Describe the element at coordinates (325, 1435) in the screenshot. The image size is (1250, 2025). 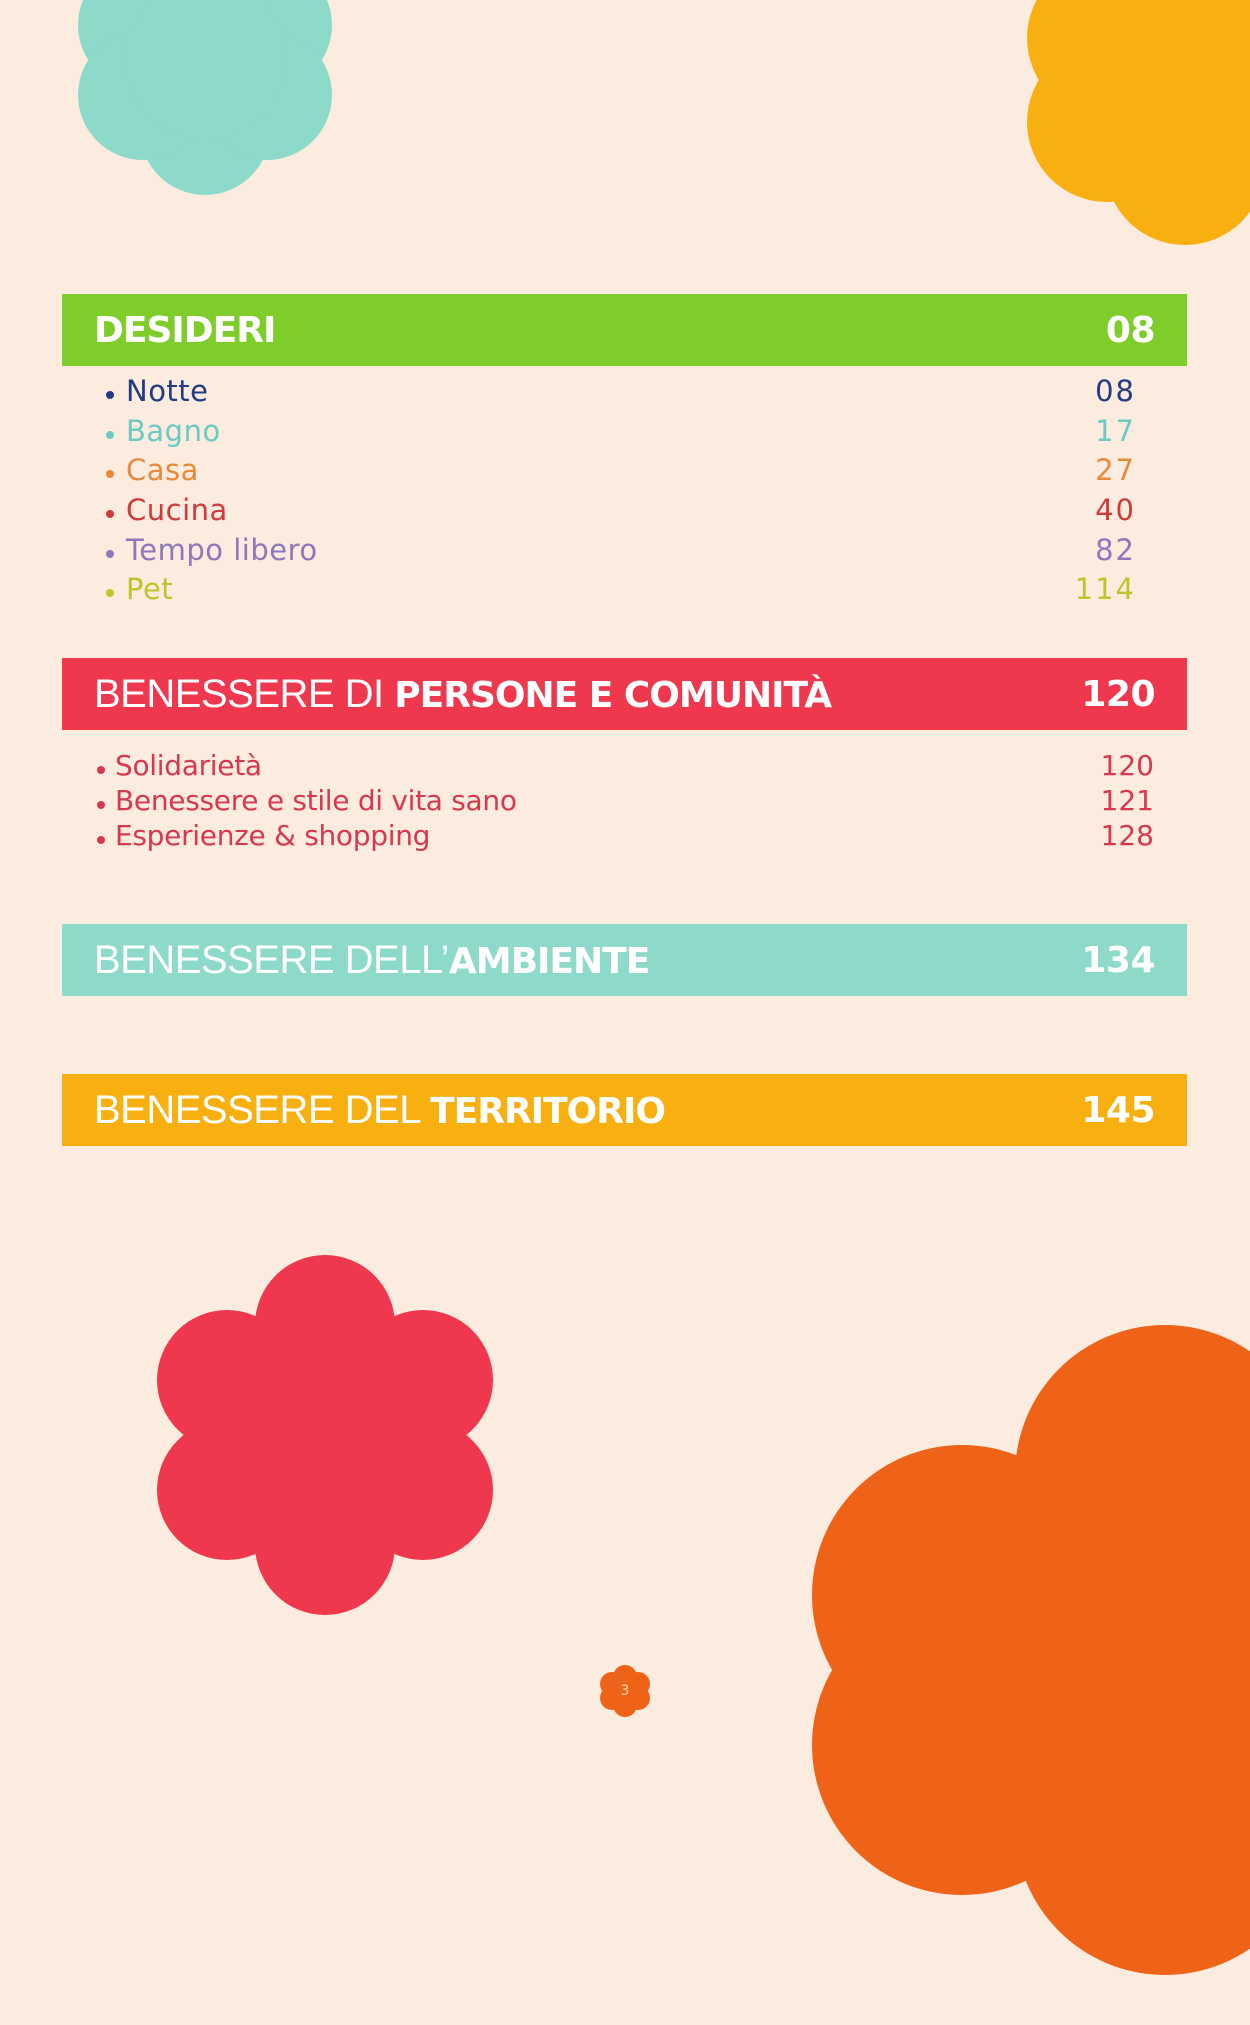
I see `red-flower-icon` at that location.